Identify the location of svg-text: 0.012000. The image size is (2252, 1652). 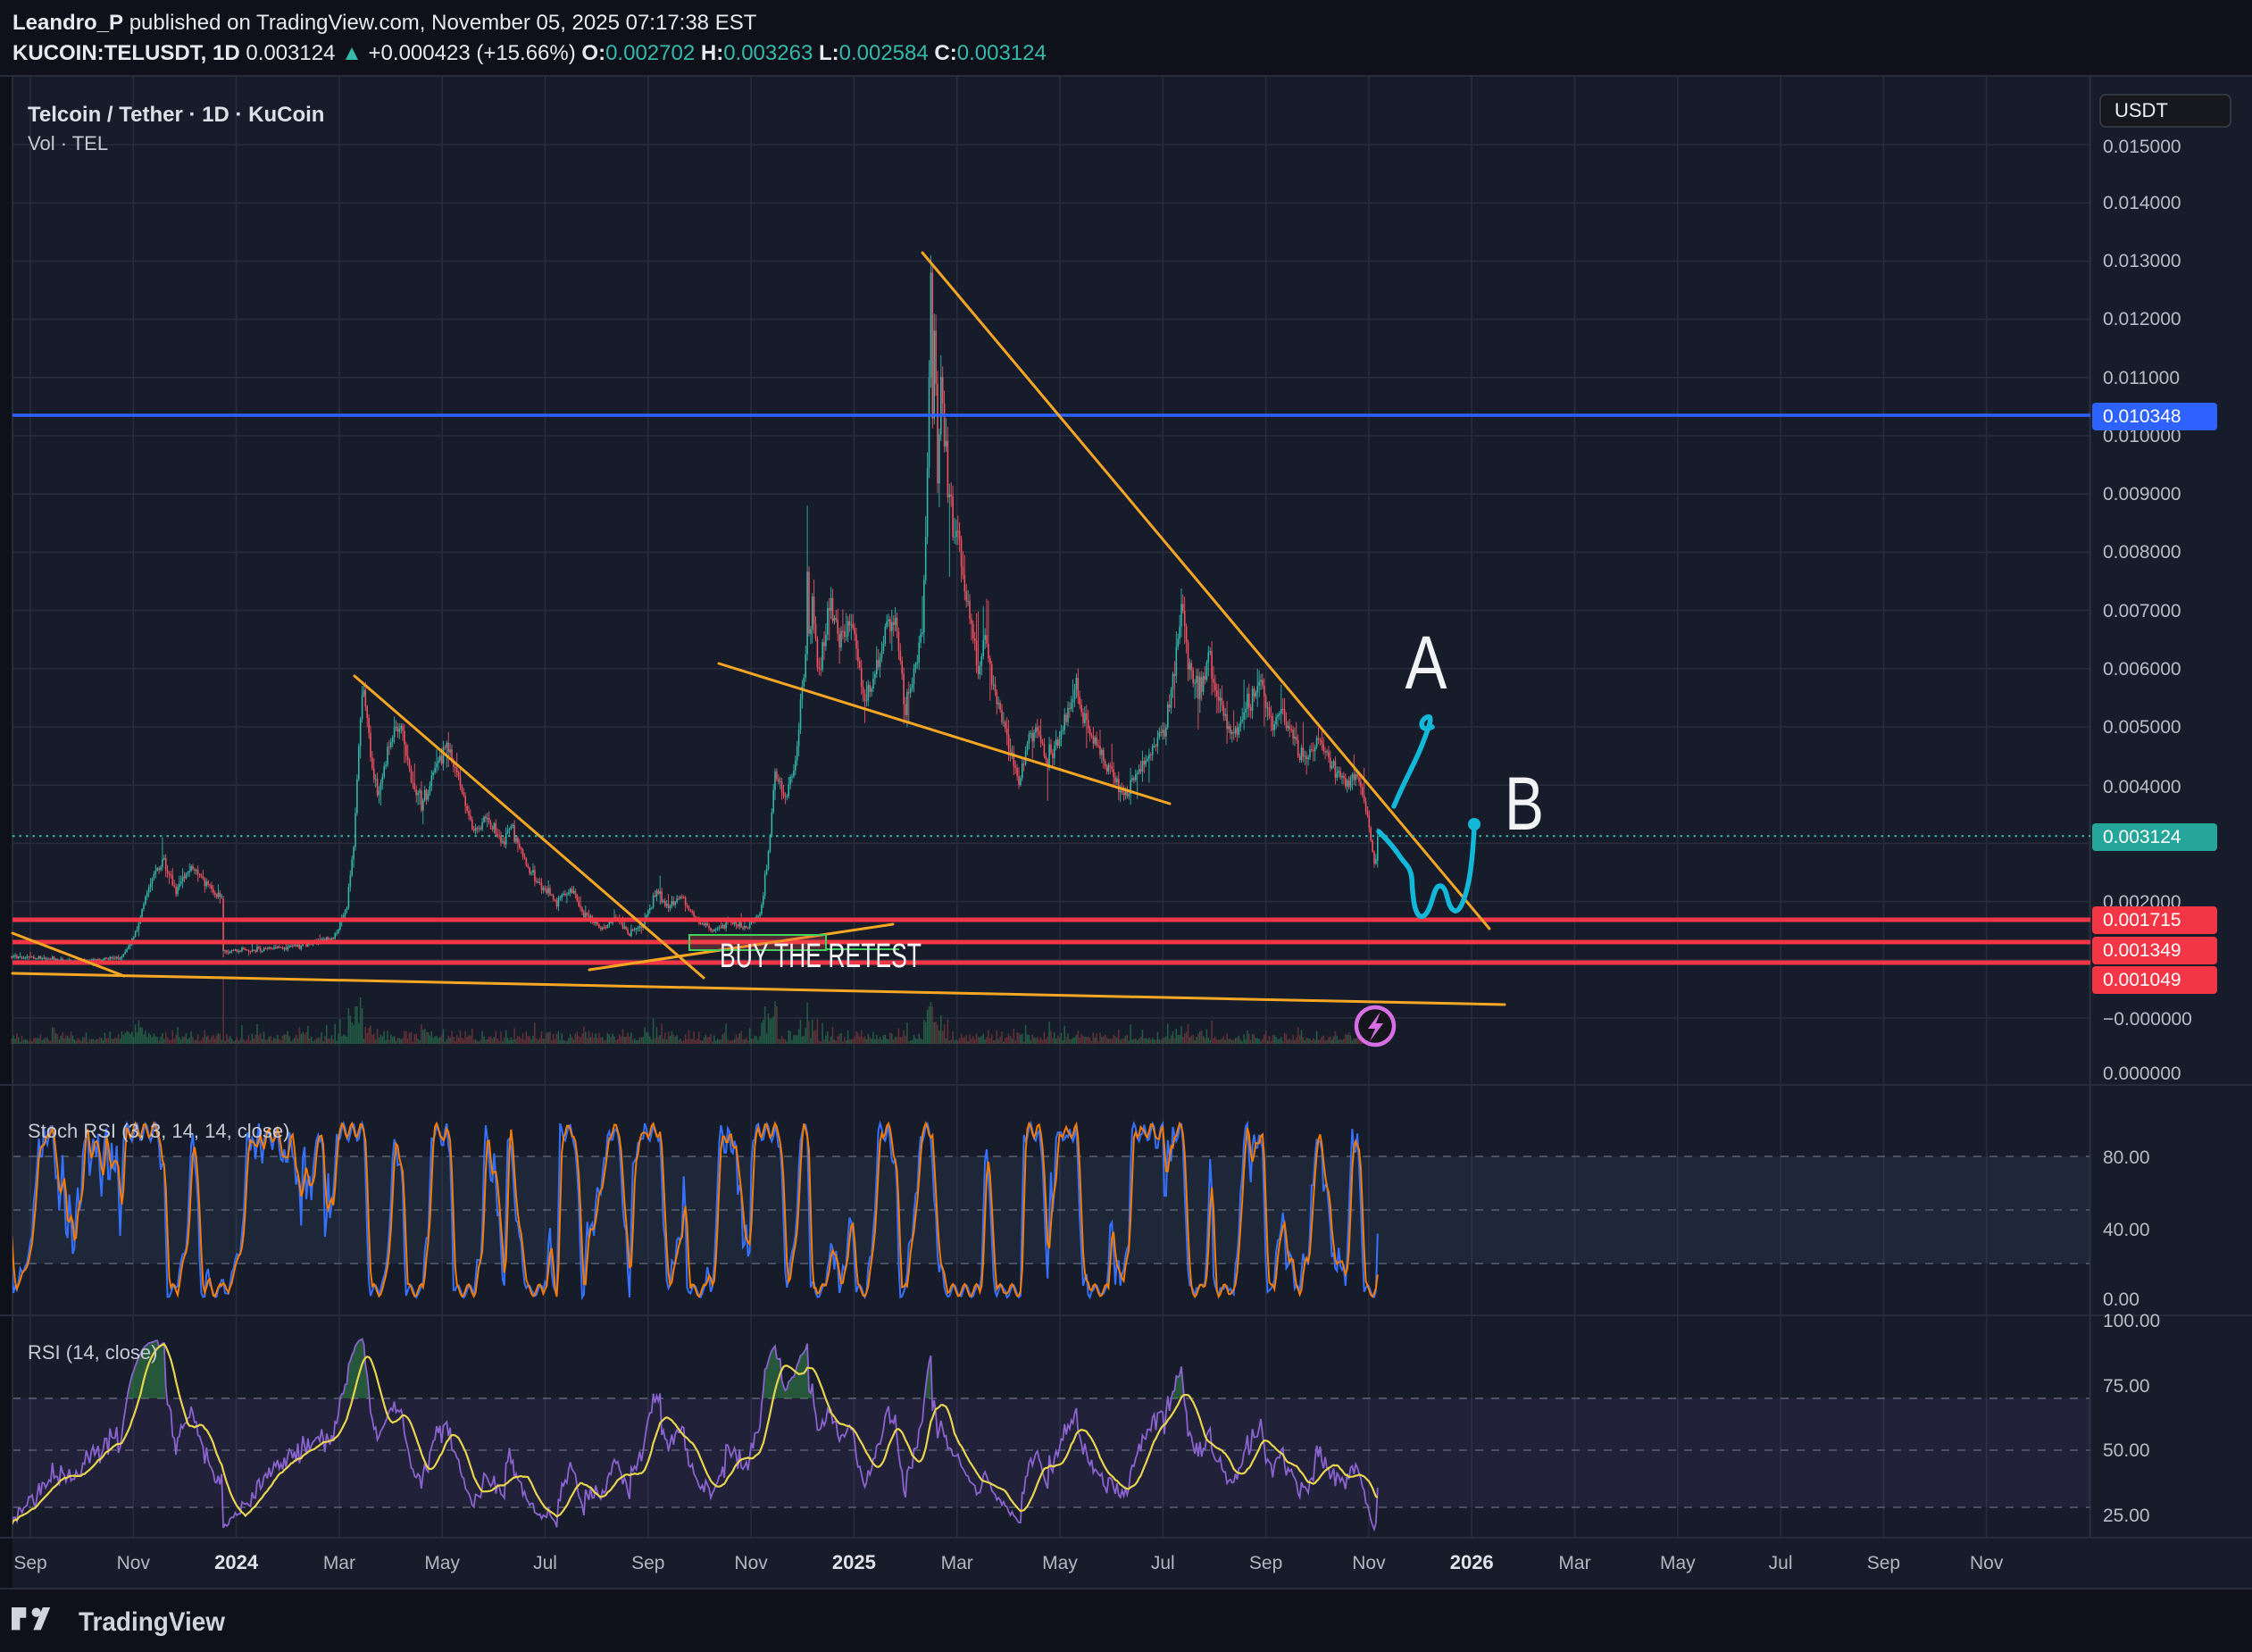
(2142, 319).